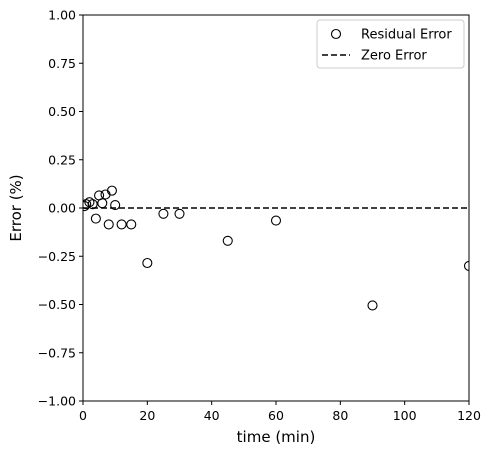  Describe the element at coordinates (336, 34) in the screenshot. I see `legend-marker-residual-icon` at that location.